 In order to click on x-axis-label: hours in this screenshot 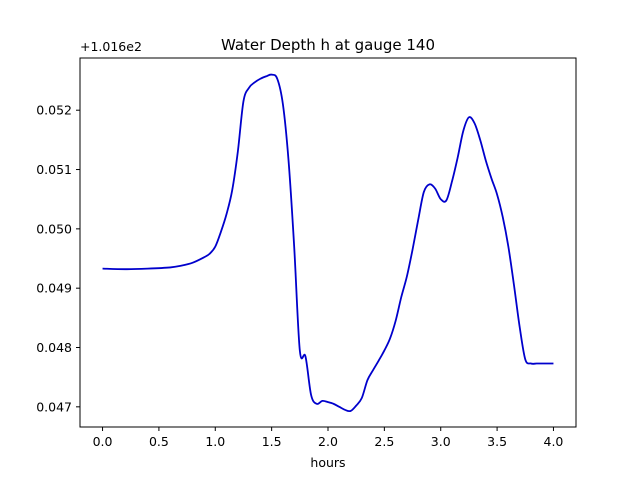, I will do `click(327, 462)`.